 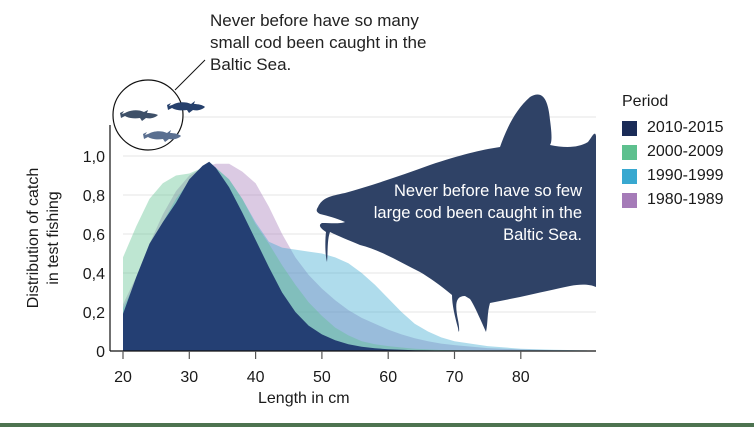 I want to click on svg-text: 40, so click(x=256, y=377).